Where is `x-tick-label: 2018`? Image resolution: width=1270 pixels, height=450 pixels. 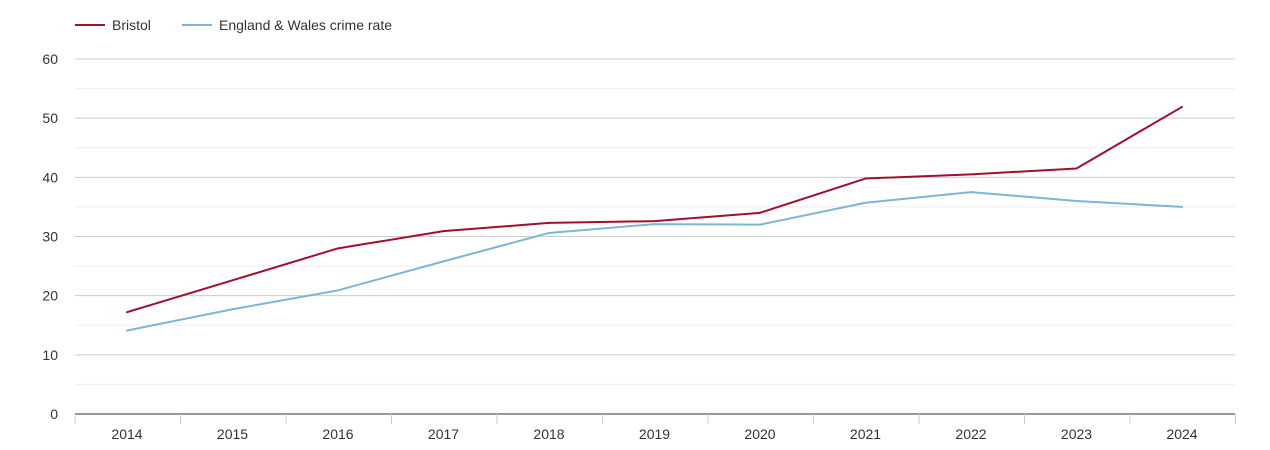 x-tick-label: 2018 is located at coordinates (548, 434).